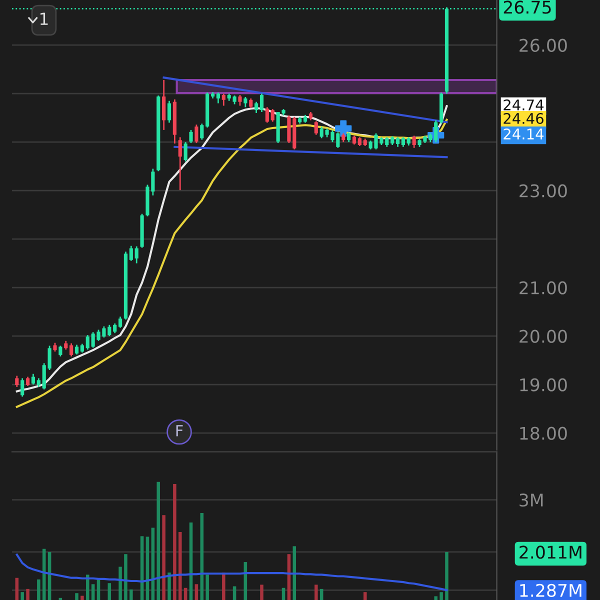  Describe the element at coordinates (527, 7) in the screenshot. I see `ref-line-label: 26.75` at that location.